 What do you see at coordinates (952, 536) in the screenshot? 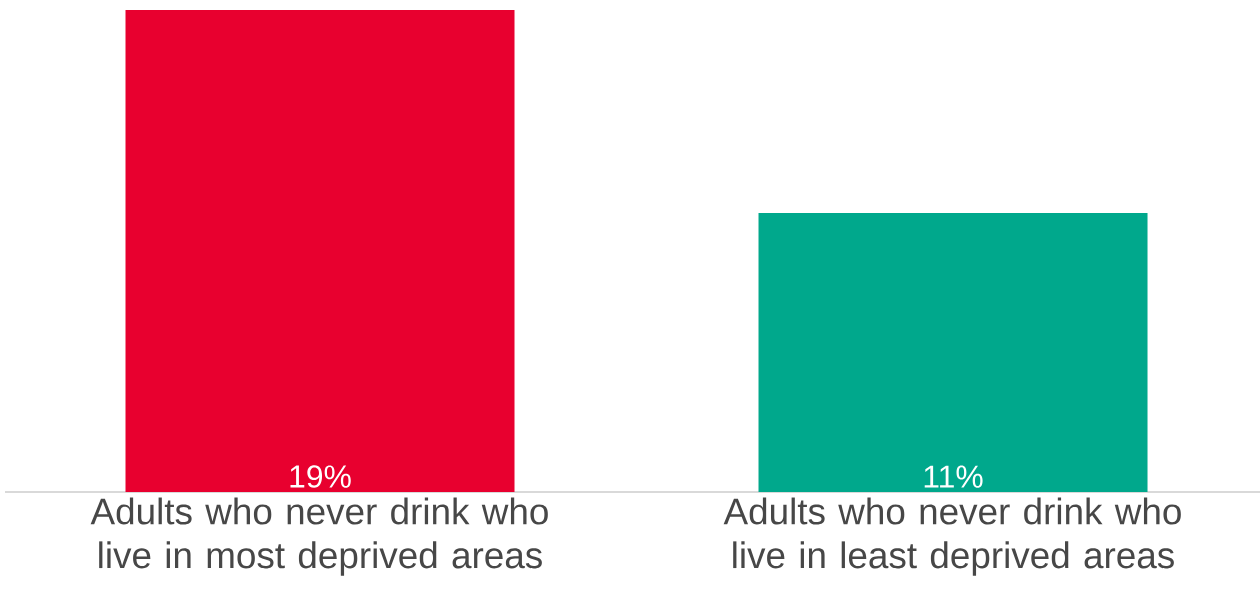
I see `x-tick-label: Adults who never drink who live in least deprived areas` at bounding box center [952, 536].